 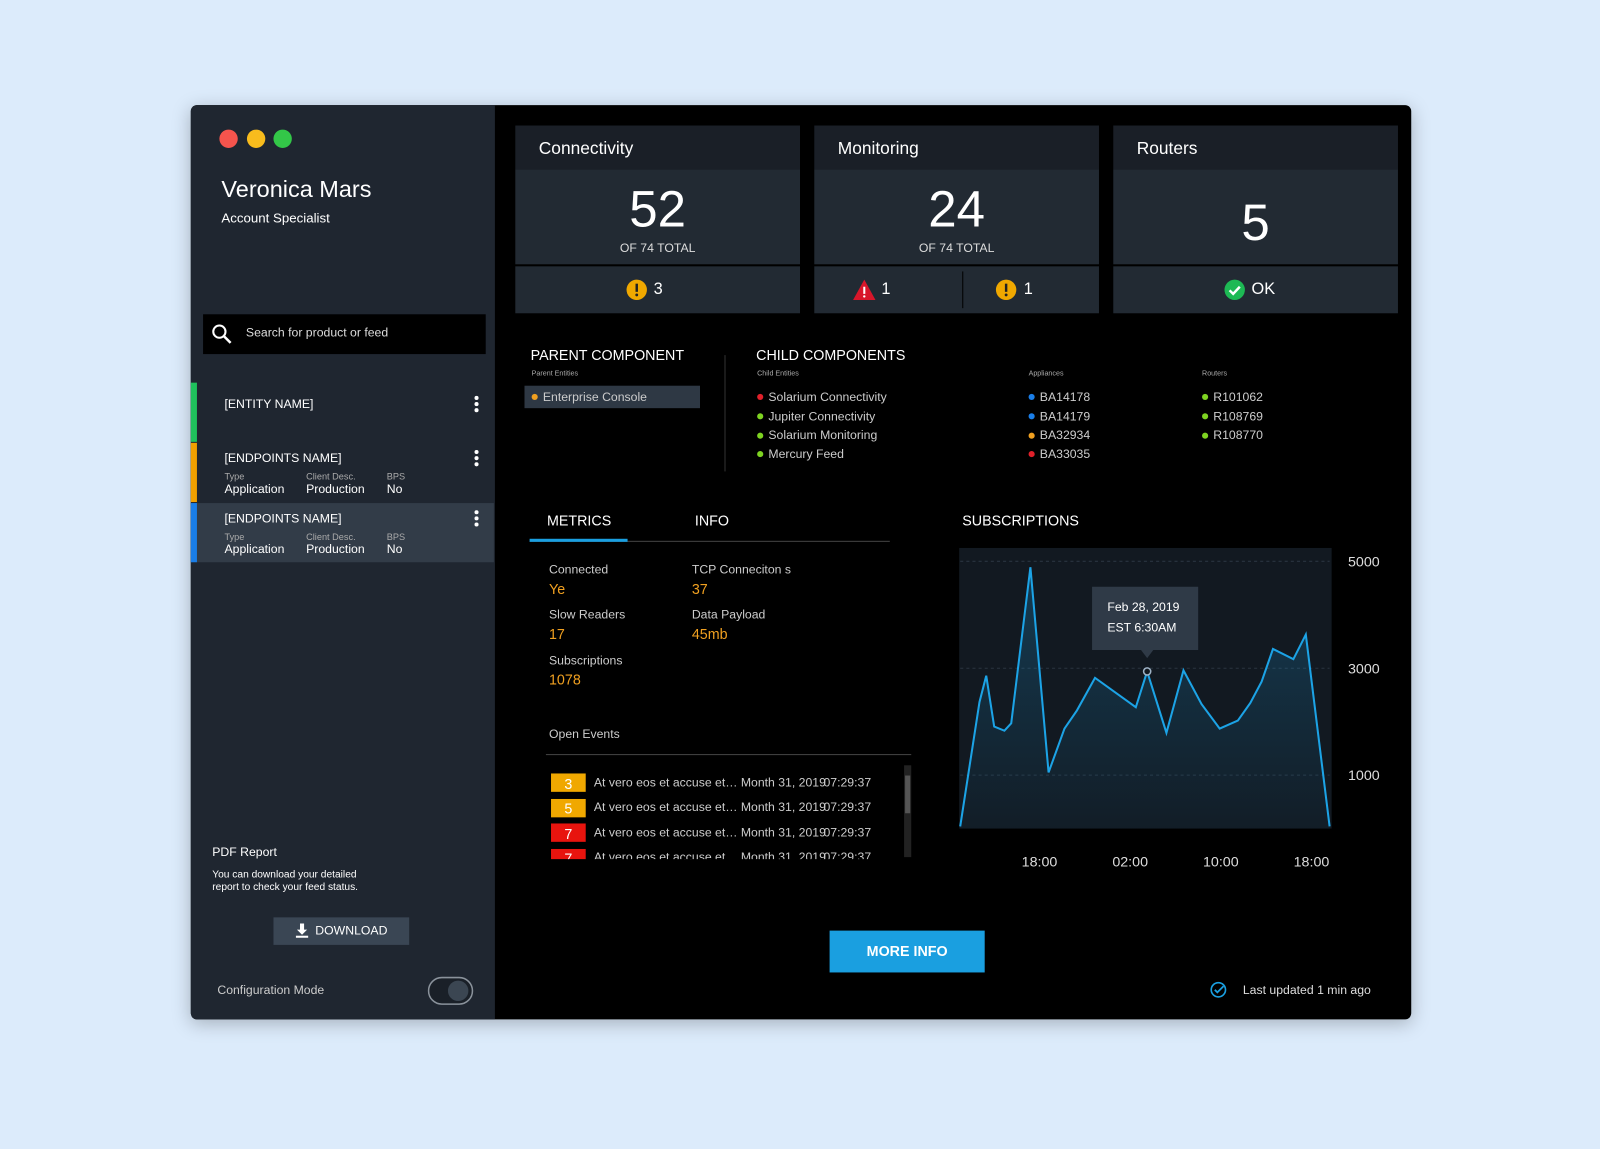 I want to click on field-label: Client Desc., so click(x=331, y=536).